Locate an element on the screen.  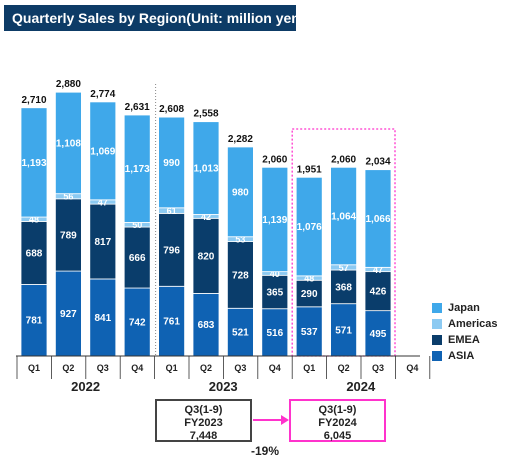
comparison-fy2023-year: FY2023 is located at coordinates (203, 423).